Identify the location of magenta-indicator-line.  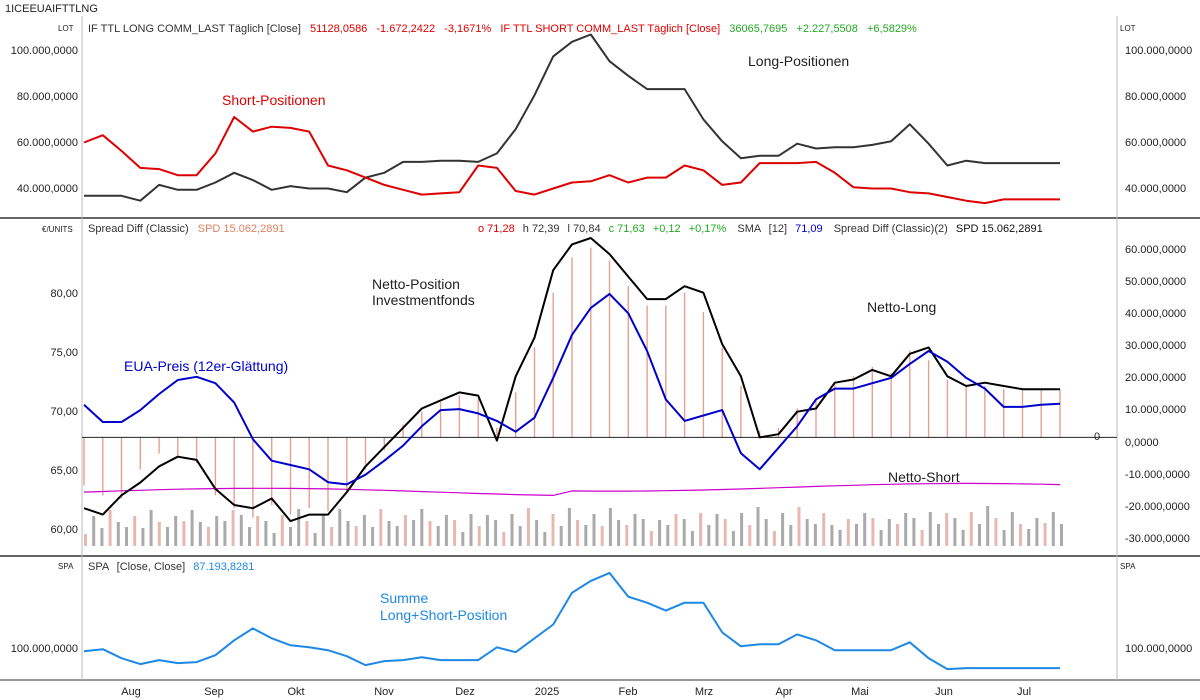
(572, 489).